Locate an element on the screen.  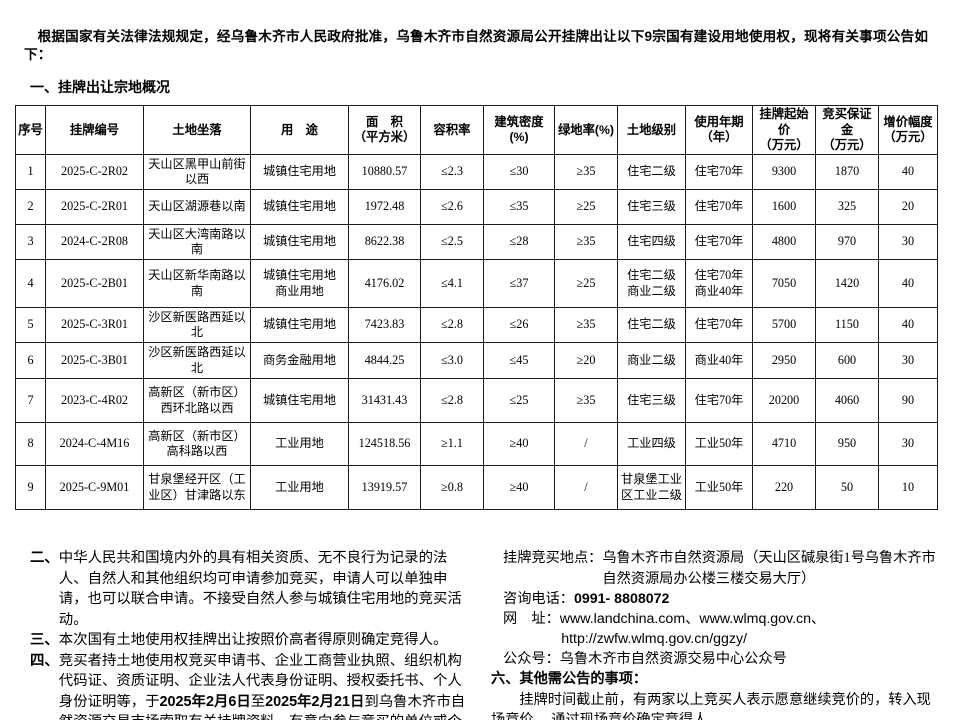
table-cell: 商业二级 is located at coordinates (651, 361).